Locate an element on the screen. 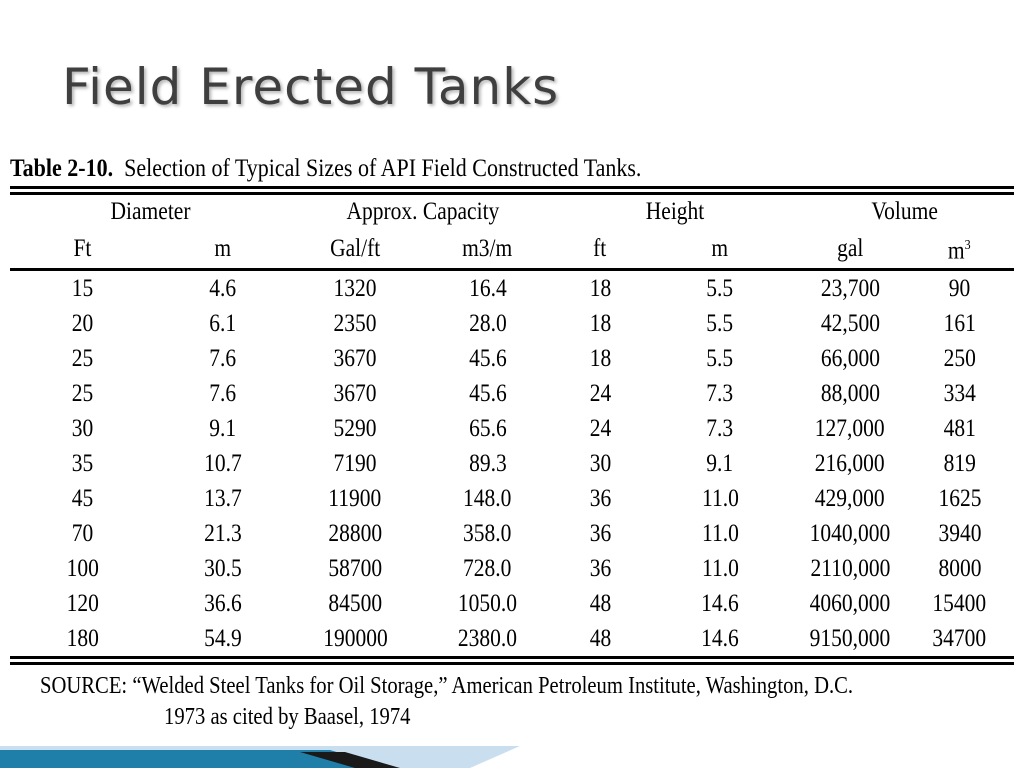 This screenshot has height=768, width=1024. cell-volume-gal: 42,500 is located at coordinates (850, 324).